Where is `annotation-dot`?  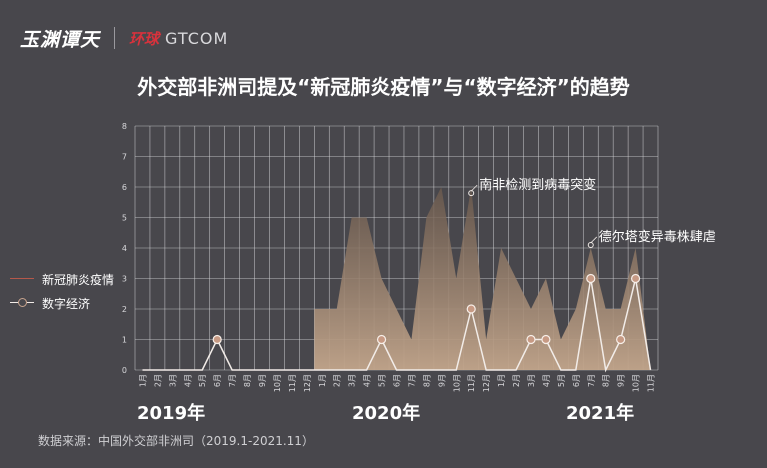 annotation-dot is located at coordinates (590, 244).